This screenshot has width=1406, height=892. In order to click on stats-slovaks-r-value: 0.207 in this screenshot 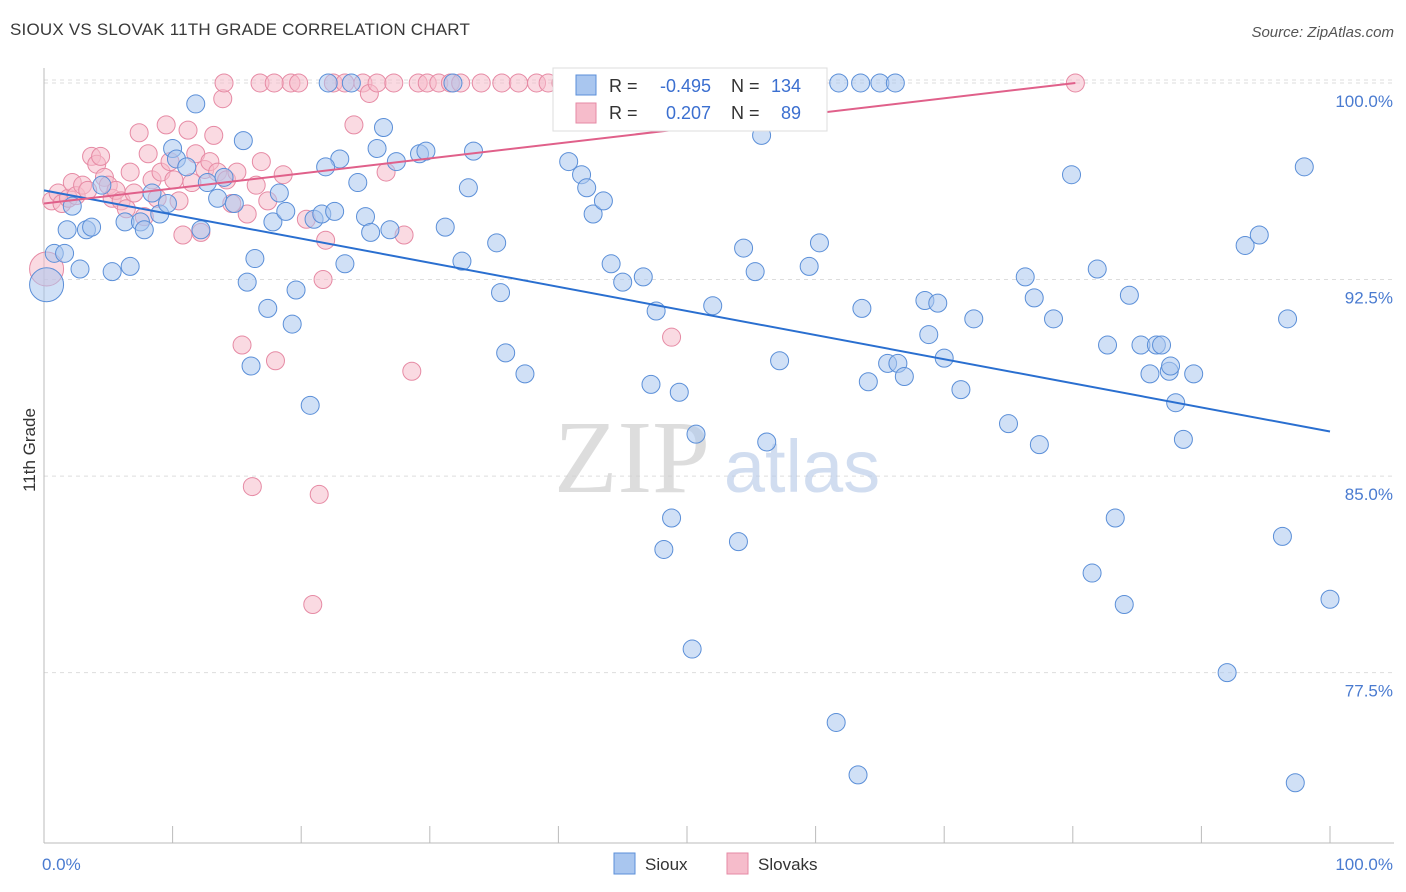, I will do `click(688, 113)`.